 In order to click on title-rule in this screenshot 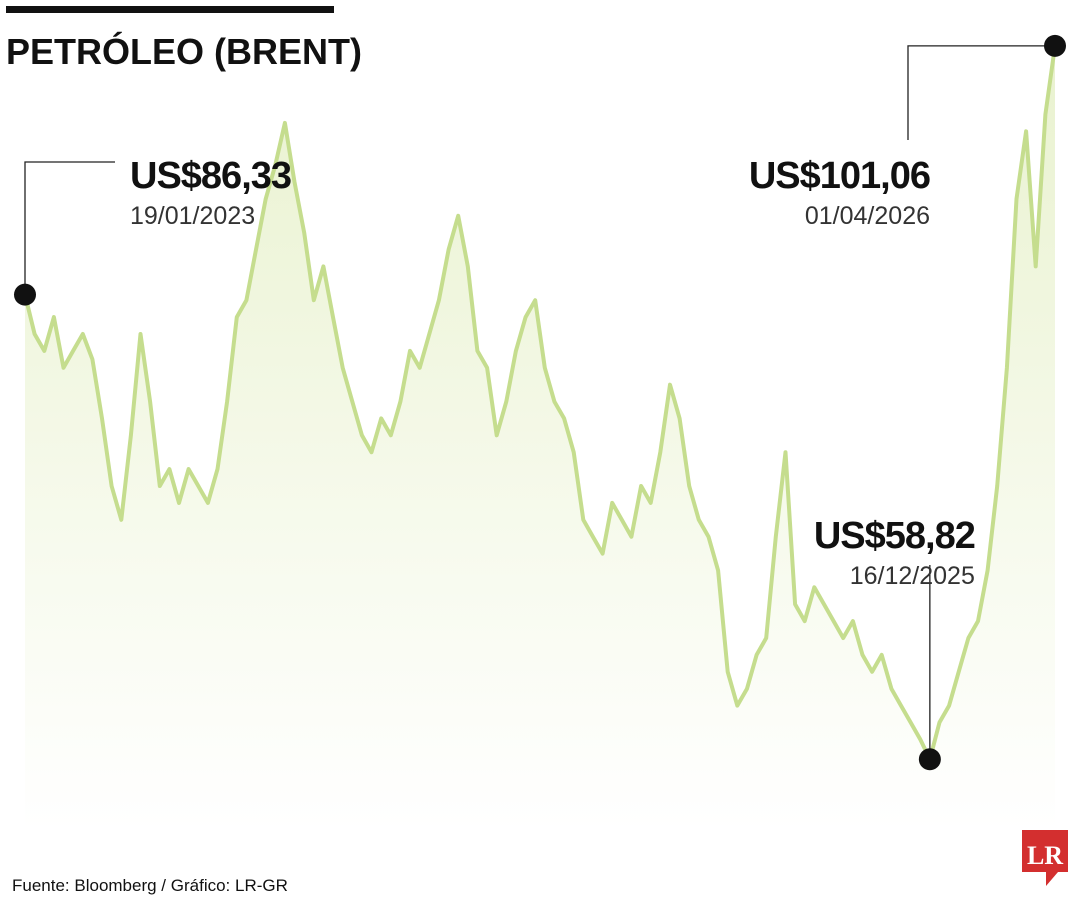, I will do `click(170, 9)`.